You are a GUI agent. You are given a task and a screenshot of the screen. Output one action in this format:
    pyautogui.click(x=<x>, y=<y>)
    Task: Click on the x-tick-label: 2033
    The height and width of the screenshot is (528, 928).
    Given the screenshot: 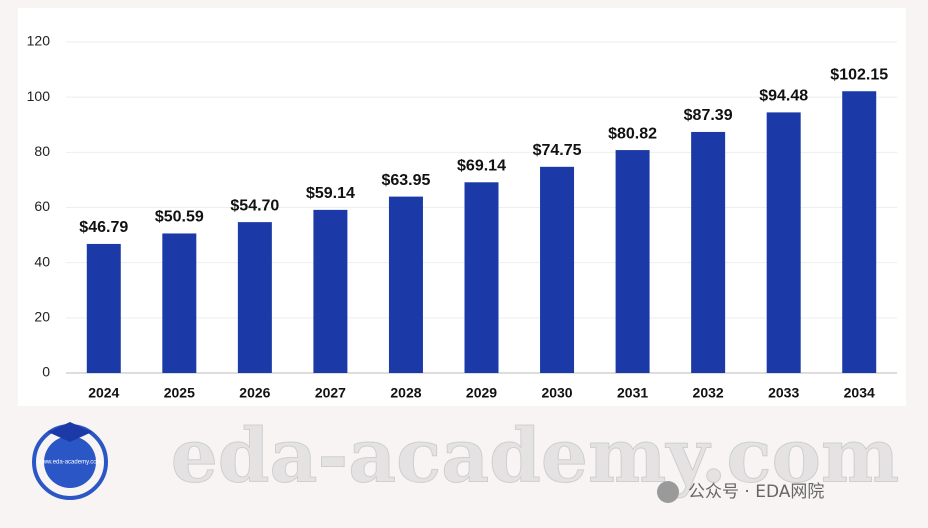 What is the action you would take?
    pyautogui.click(x=783, y=393)
    